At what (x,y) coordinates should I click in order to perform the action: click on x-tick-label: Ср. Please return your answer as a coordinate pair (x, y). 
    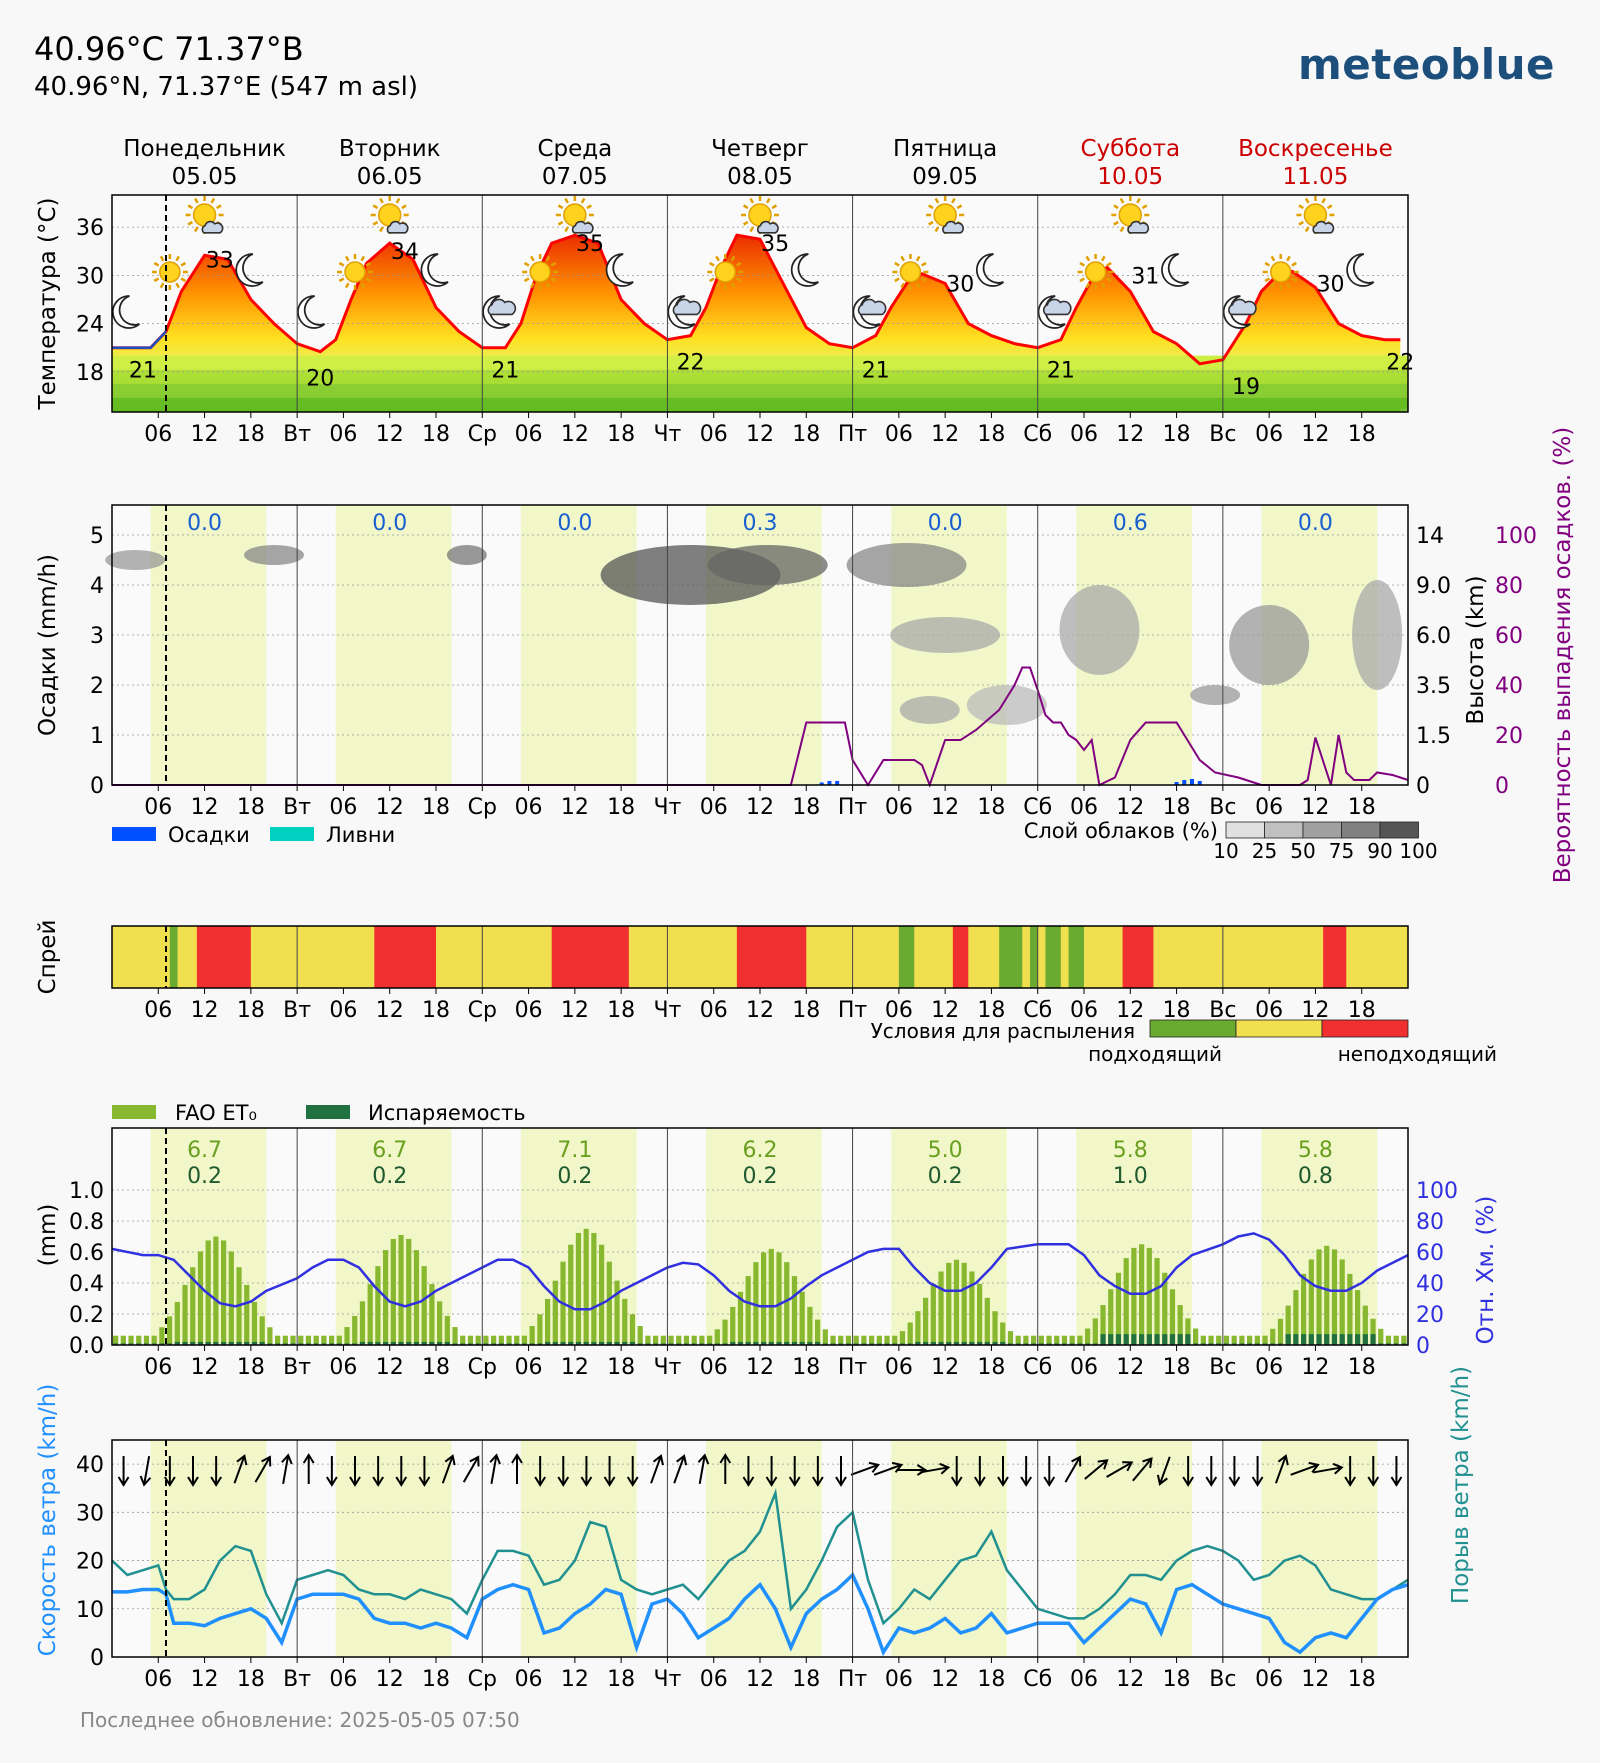
    Looking at the image, I should click on (482, 434).